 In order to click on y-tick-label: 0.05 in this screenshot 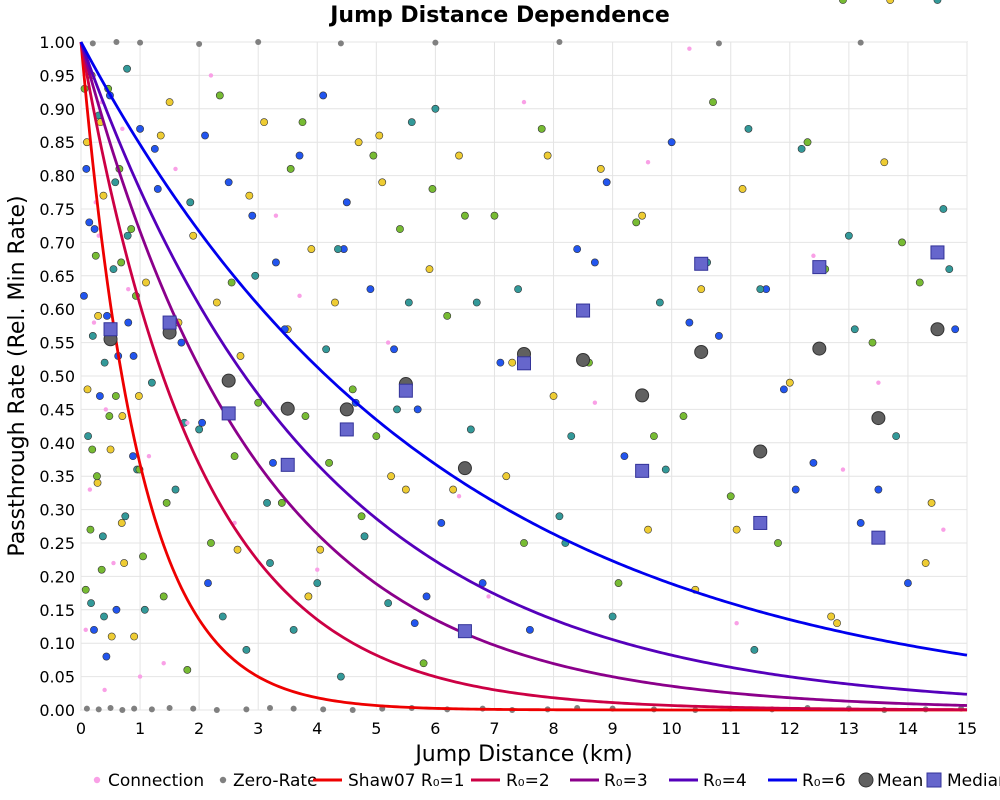, I will do `click(57, 677)`.